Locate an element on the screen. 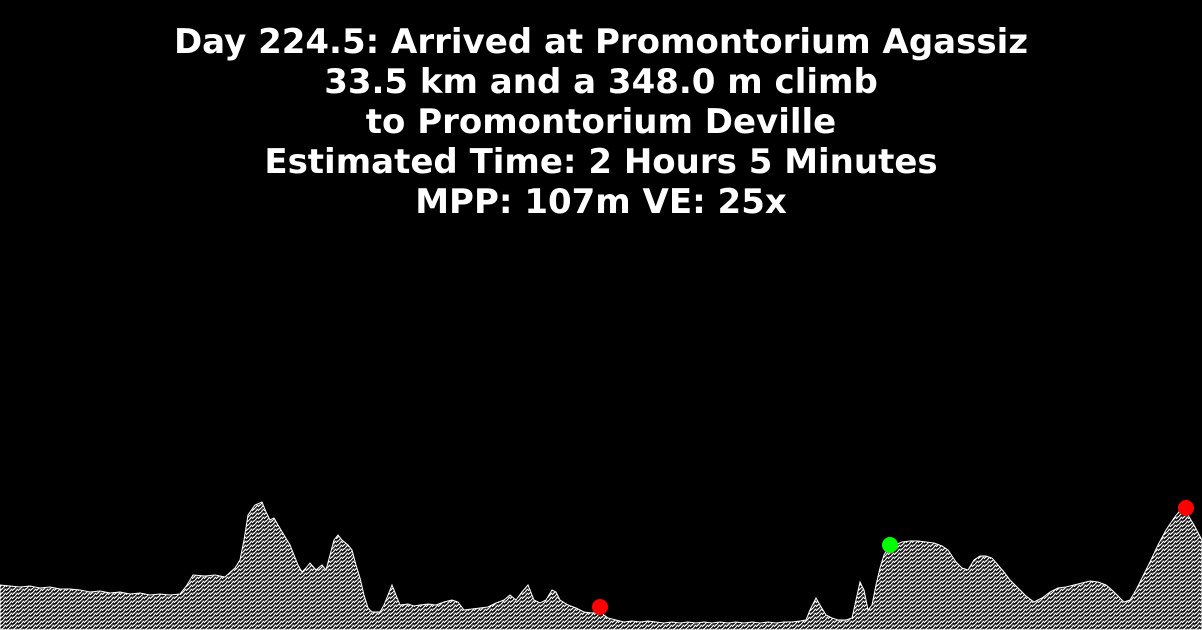 The height and width of the screenshot is (630, 1202). scale-info: MPP: 107m VE: 25x is located at coordinates (601, 202).